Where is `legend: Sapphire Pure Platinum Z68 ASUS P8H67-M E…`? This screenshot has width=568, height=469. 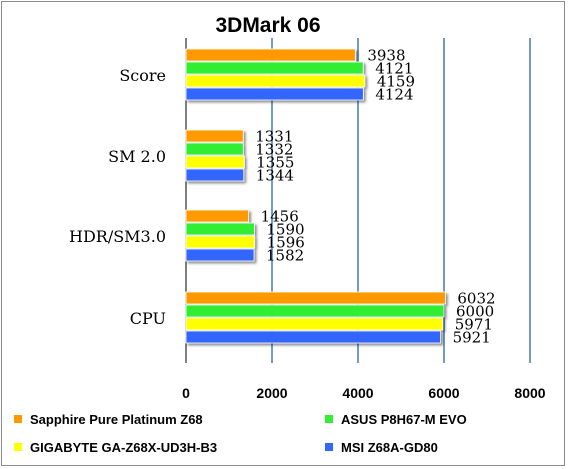 legend: Sapphire Pure Platinum Z68 ASUS P8H67-M E… is located at coordinates (240, 433).